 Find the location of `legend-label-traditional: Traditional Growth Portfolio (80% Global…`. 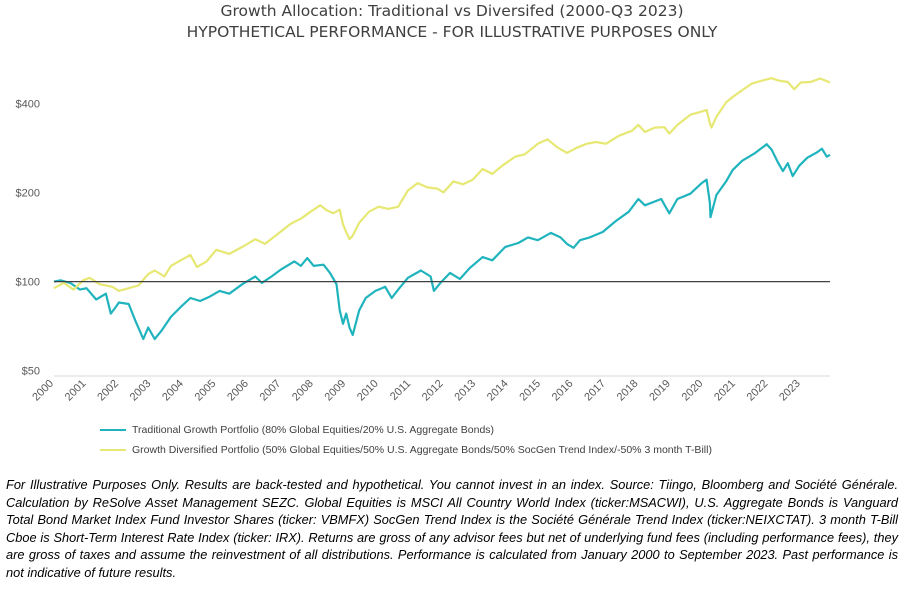

legend-label-traditional: Traditional Growth Portfolio (80% Global… is located at coordinates (313, 430).